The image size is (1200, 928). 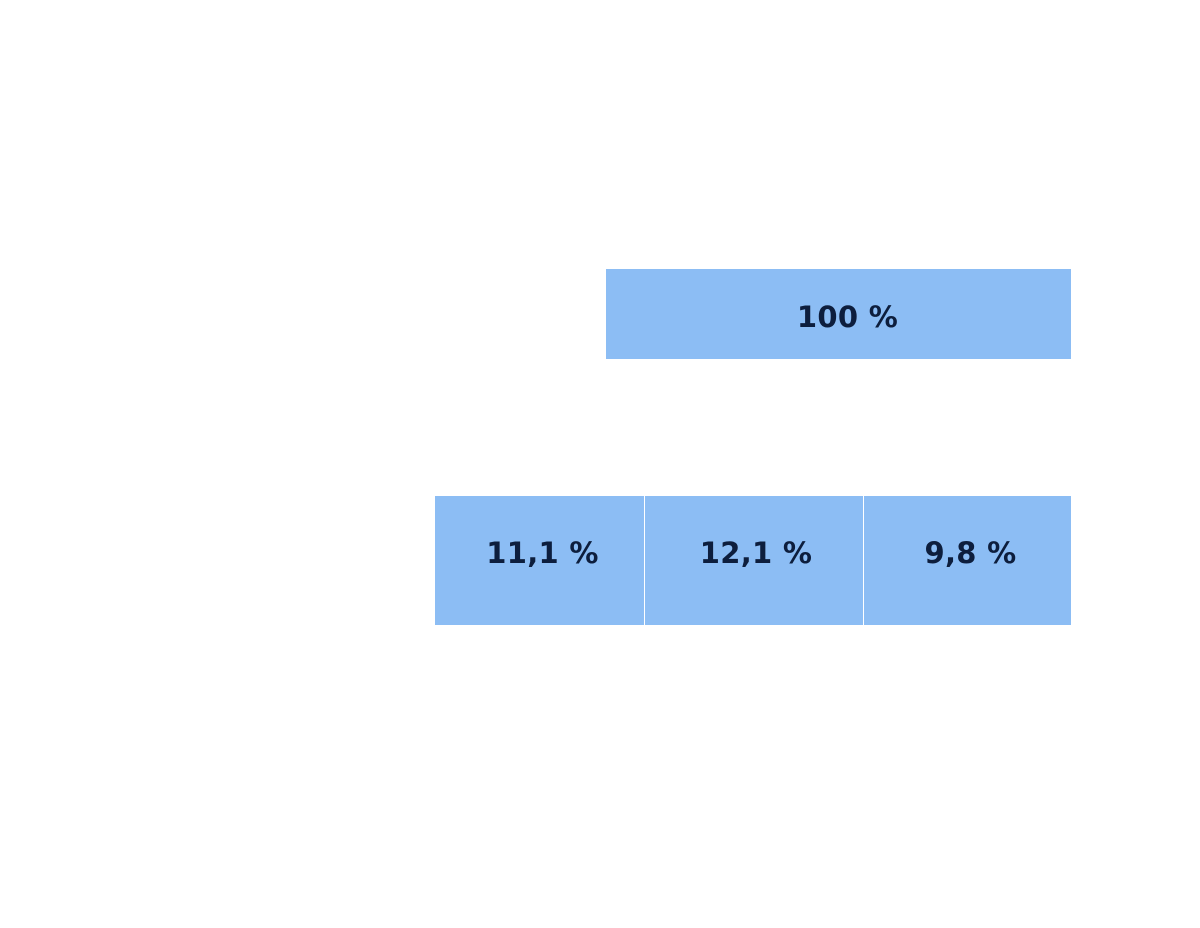 What do you see at coordinates (756, 552) in the screenshot?
I see `part-label-2: 12,1 %` at bounding box center [756, 552].